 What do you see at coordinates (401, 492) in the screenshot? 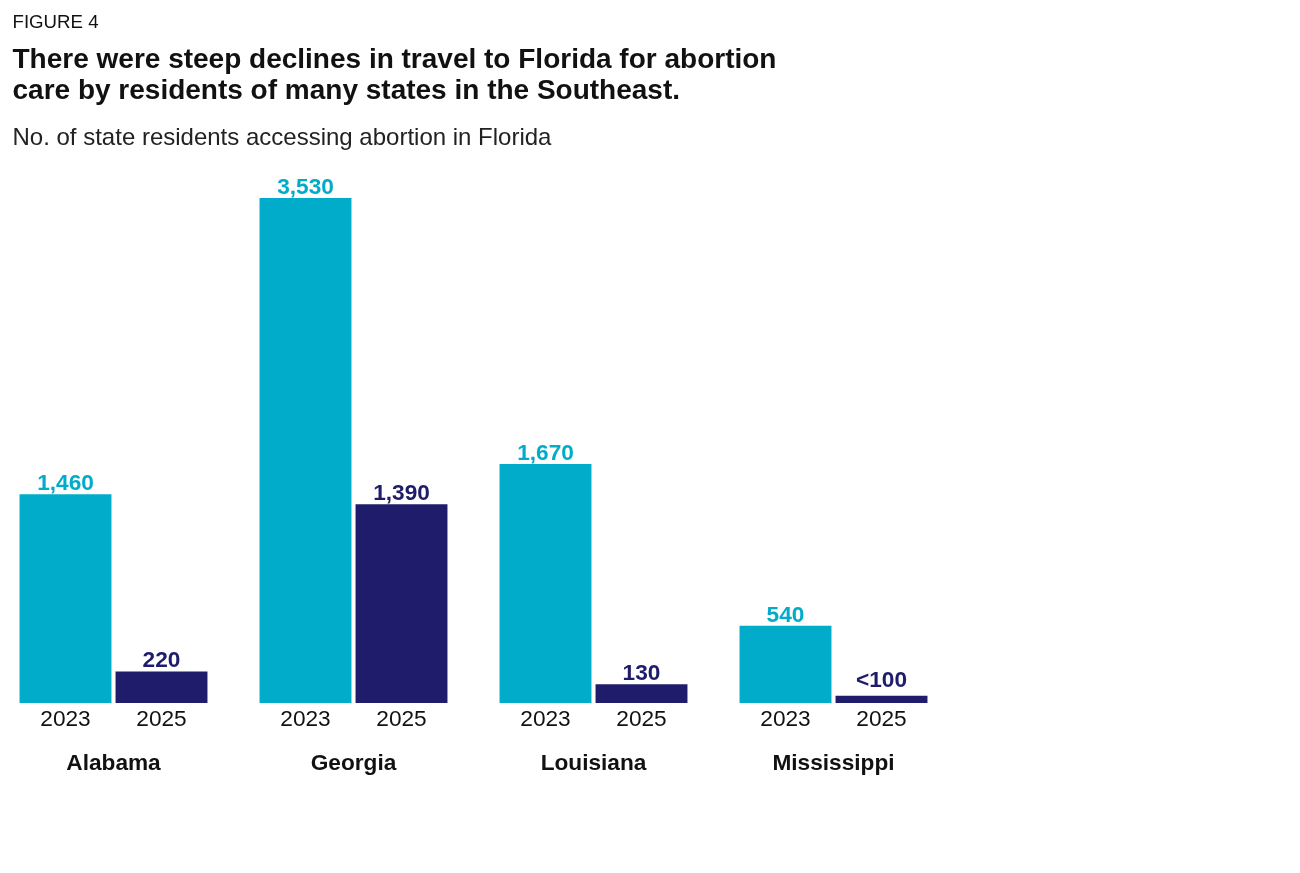
I see `data-label: 1,390` at bounding box center [401, 492].